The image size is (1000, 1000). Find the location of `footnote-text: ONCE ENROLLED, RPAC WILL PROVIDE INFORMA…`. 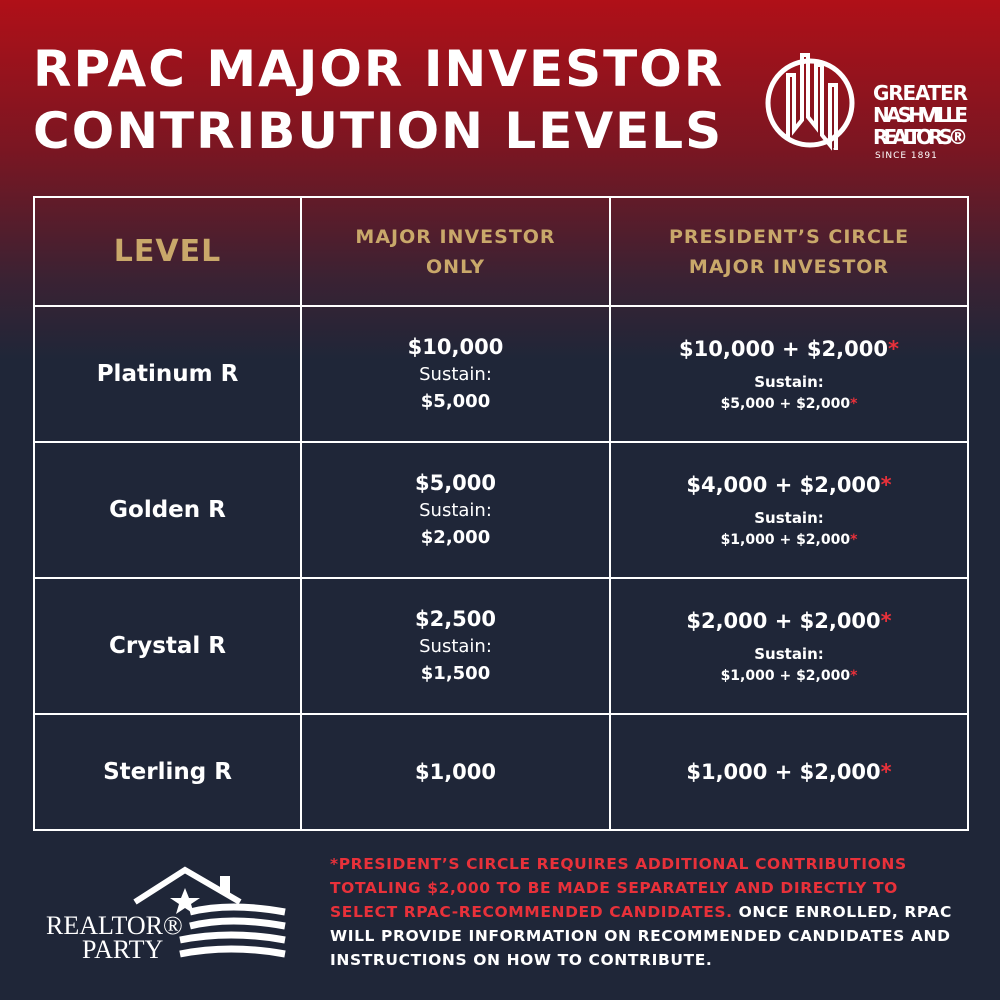

footnote-text: ONCE ENROLLED, RPAC WILL PROVIDE INFORMA… is located at coordinates (641, 936).